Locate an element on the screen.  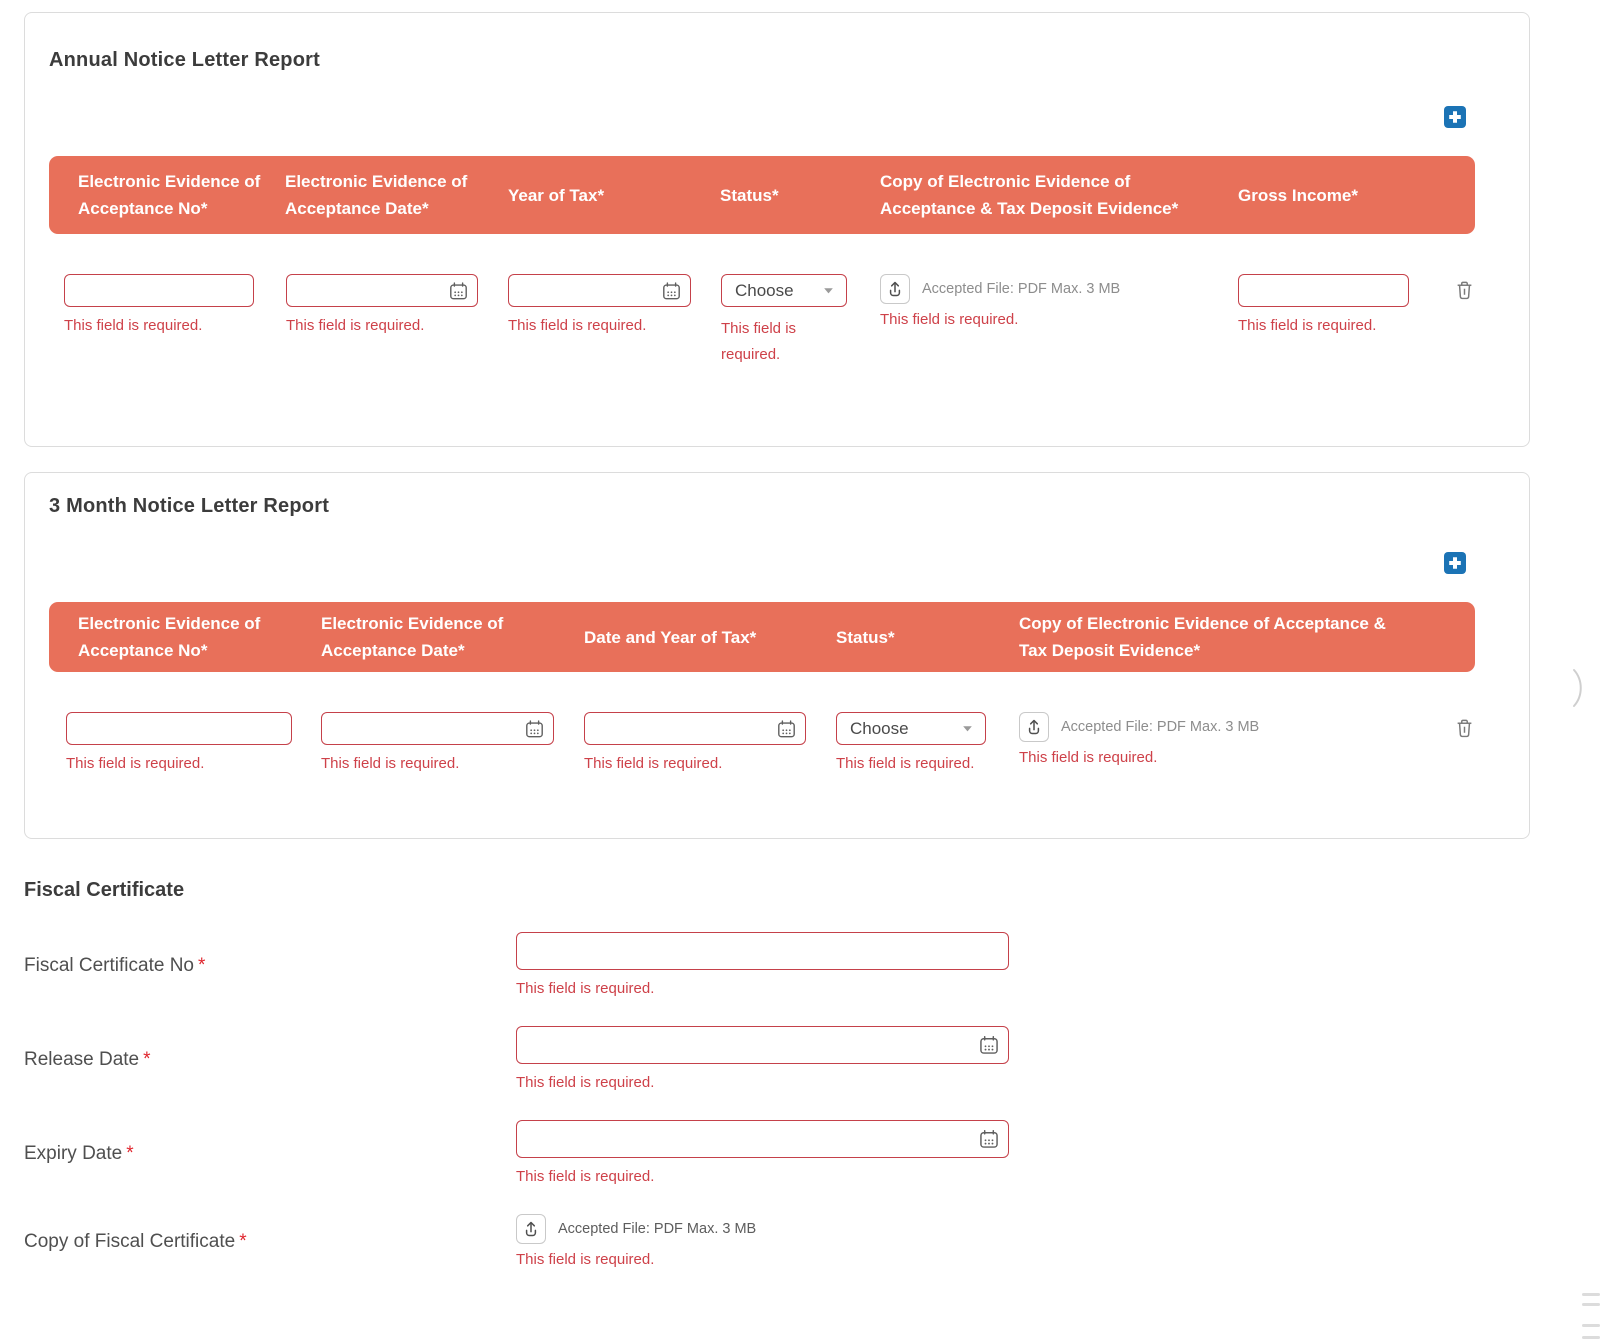
expiry-date-field is located at coordinates (762, 1139).